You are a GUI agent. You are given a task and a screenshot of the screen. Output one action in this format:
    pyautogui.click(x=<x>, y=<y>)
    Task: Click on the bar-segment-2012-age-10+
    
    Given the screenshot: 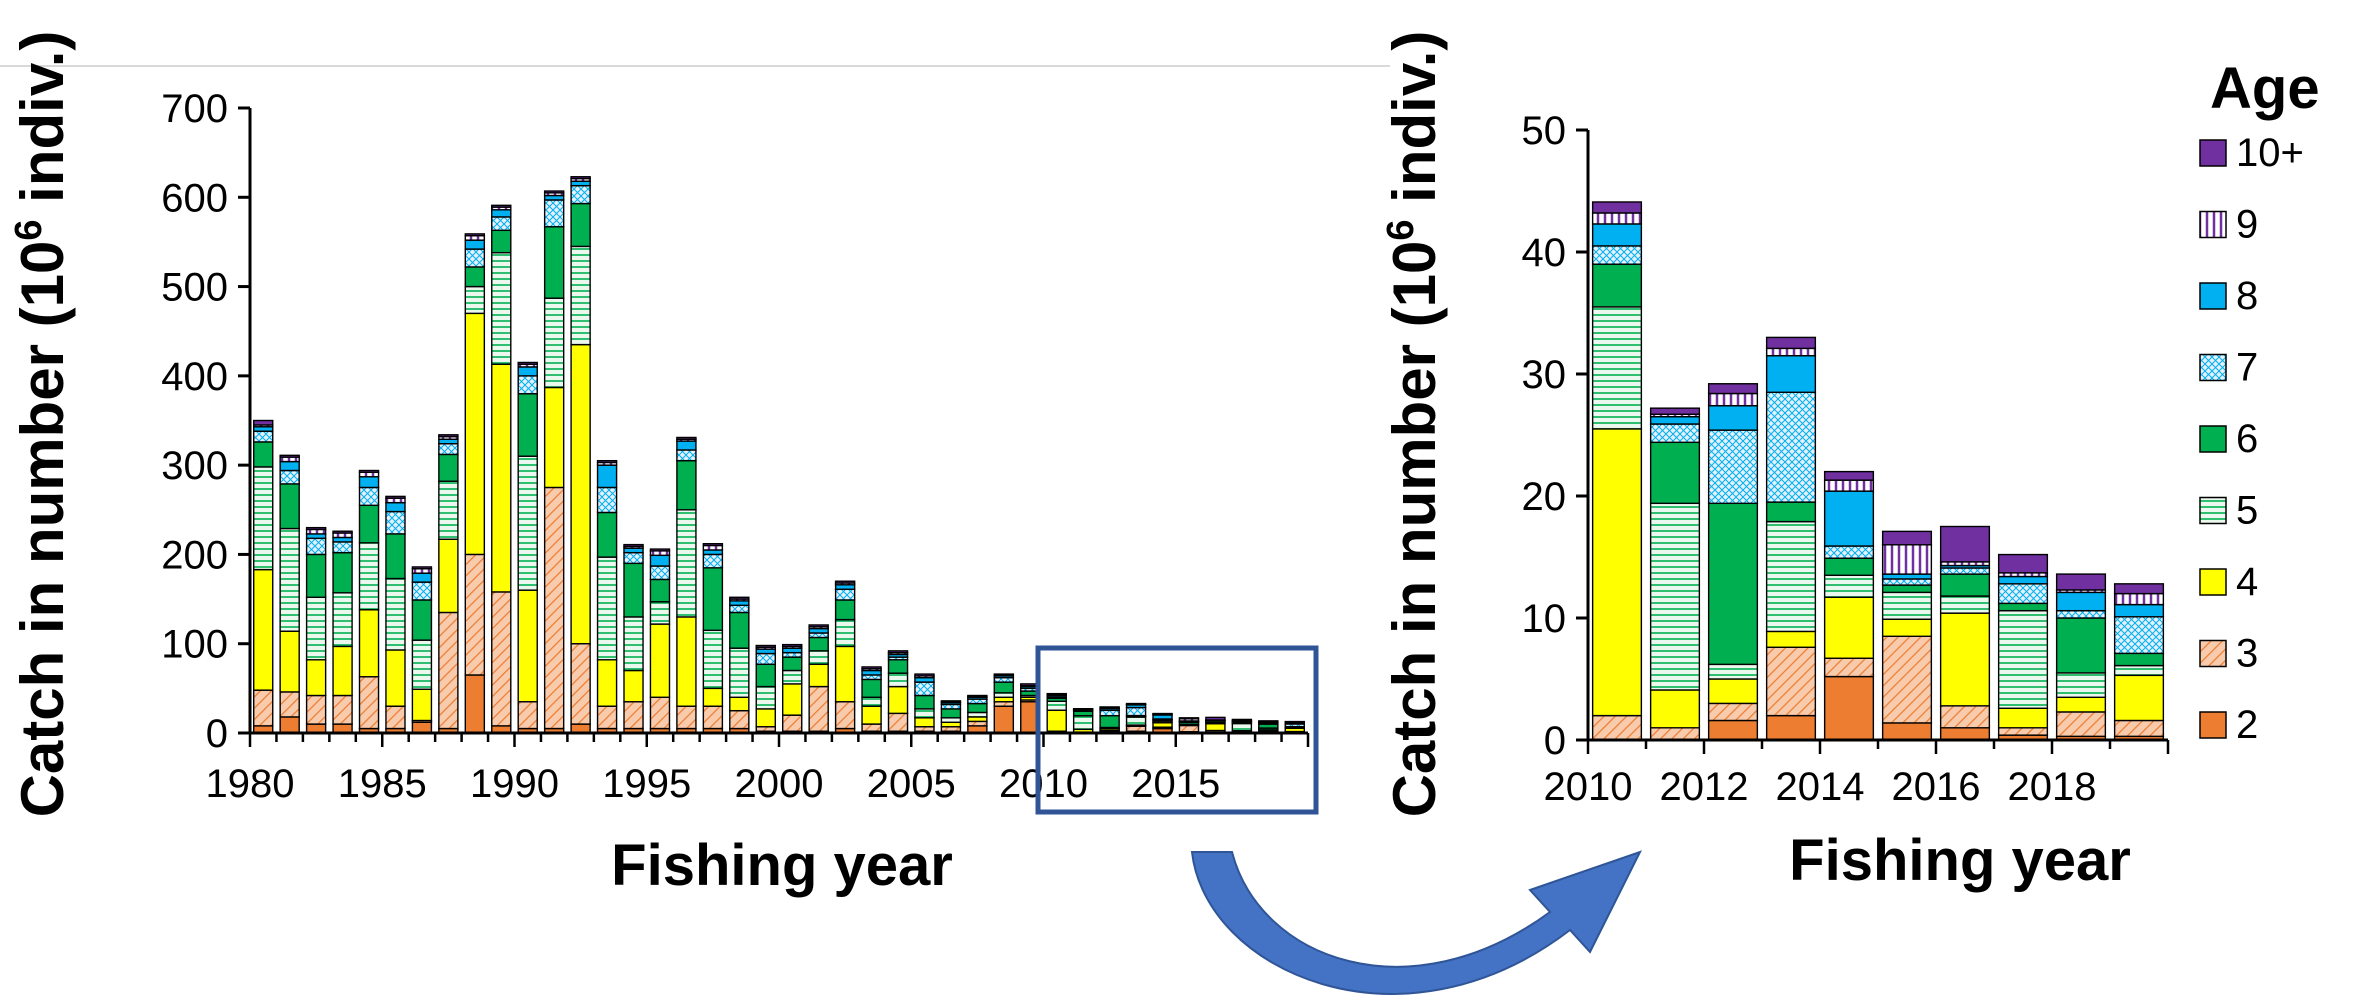 What is the action you would take?
    pyautogui.click(x=1733, y=389)
    